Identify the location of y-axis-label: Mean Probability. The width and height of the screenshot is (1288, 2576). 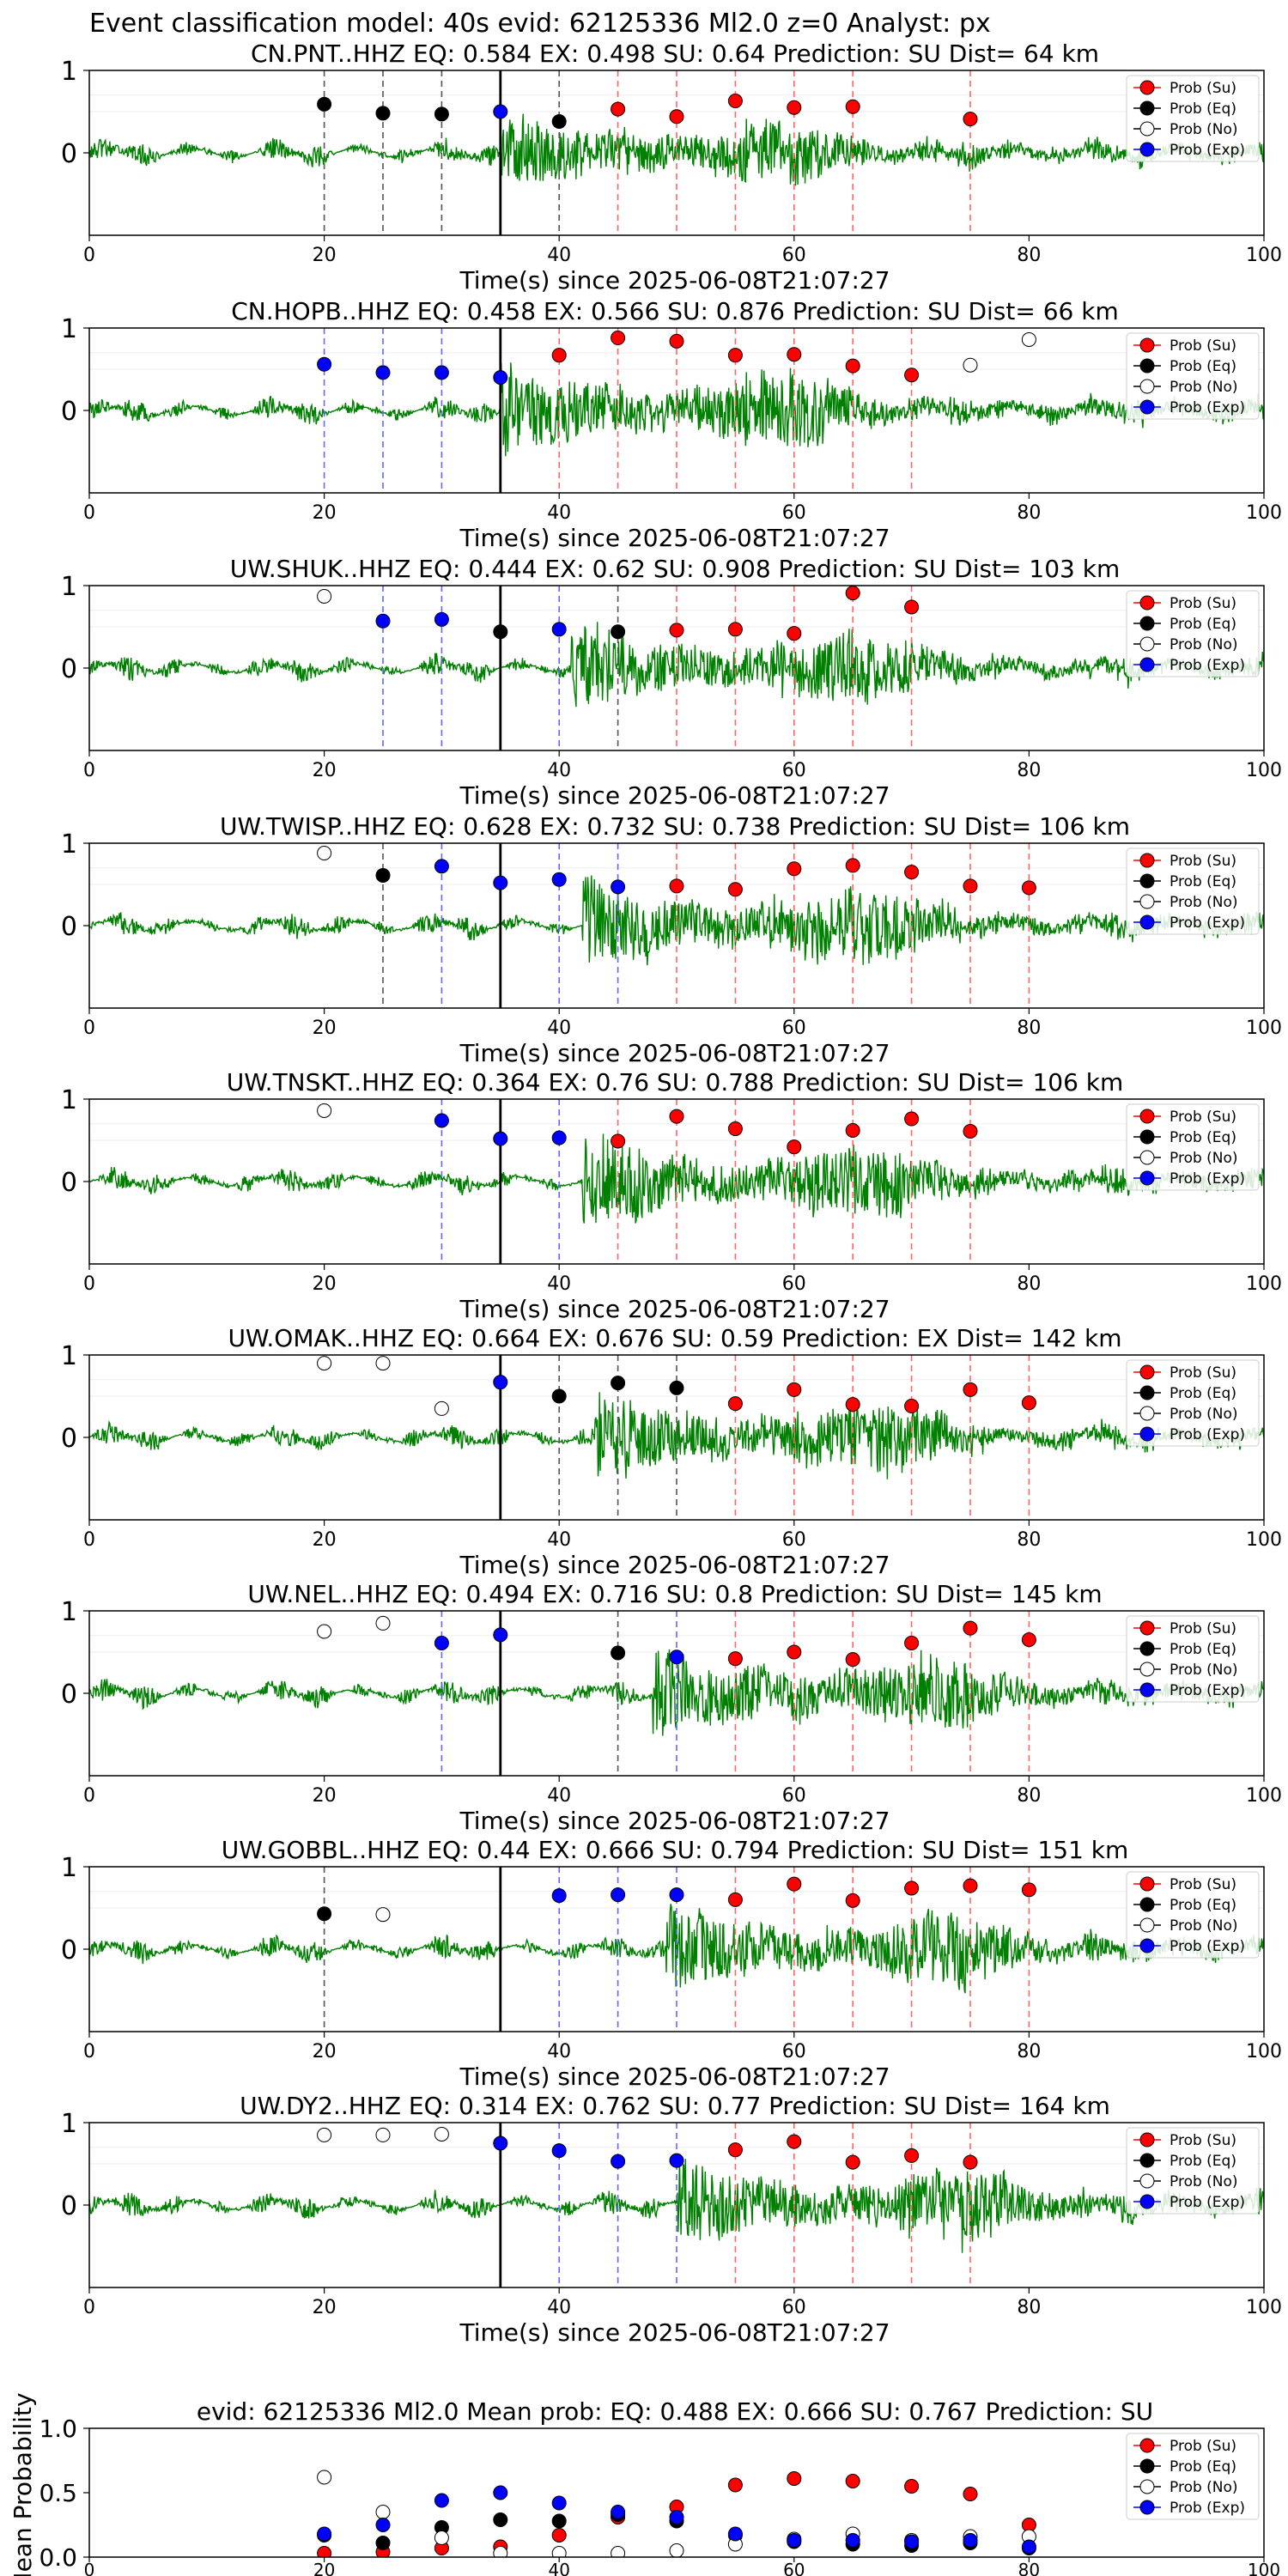
(23, 2484).